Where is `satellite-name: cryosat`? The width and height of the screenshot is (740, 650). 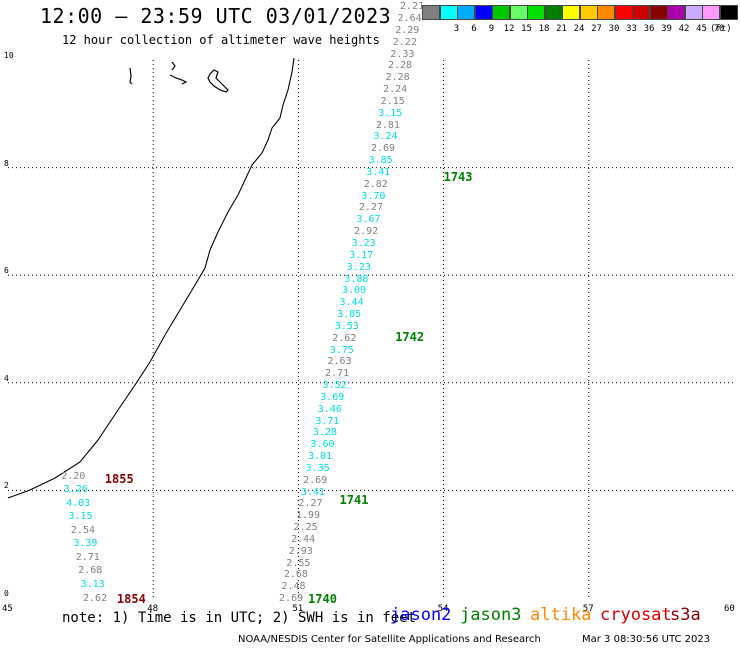
satellite-name: cryosat is located at coordinates (636, 615).